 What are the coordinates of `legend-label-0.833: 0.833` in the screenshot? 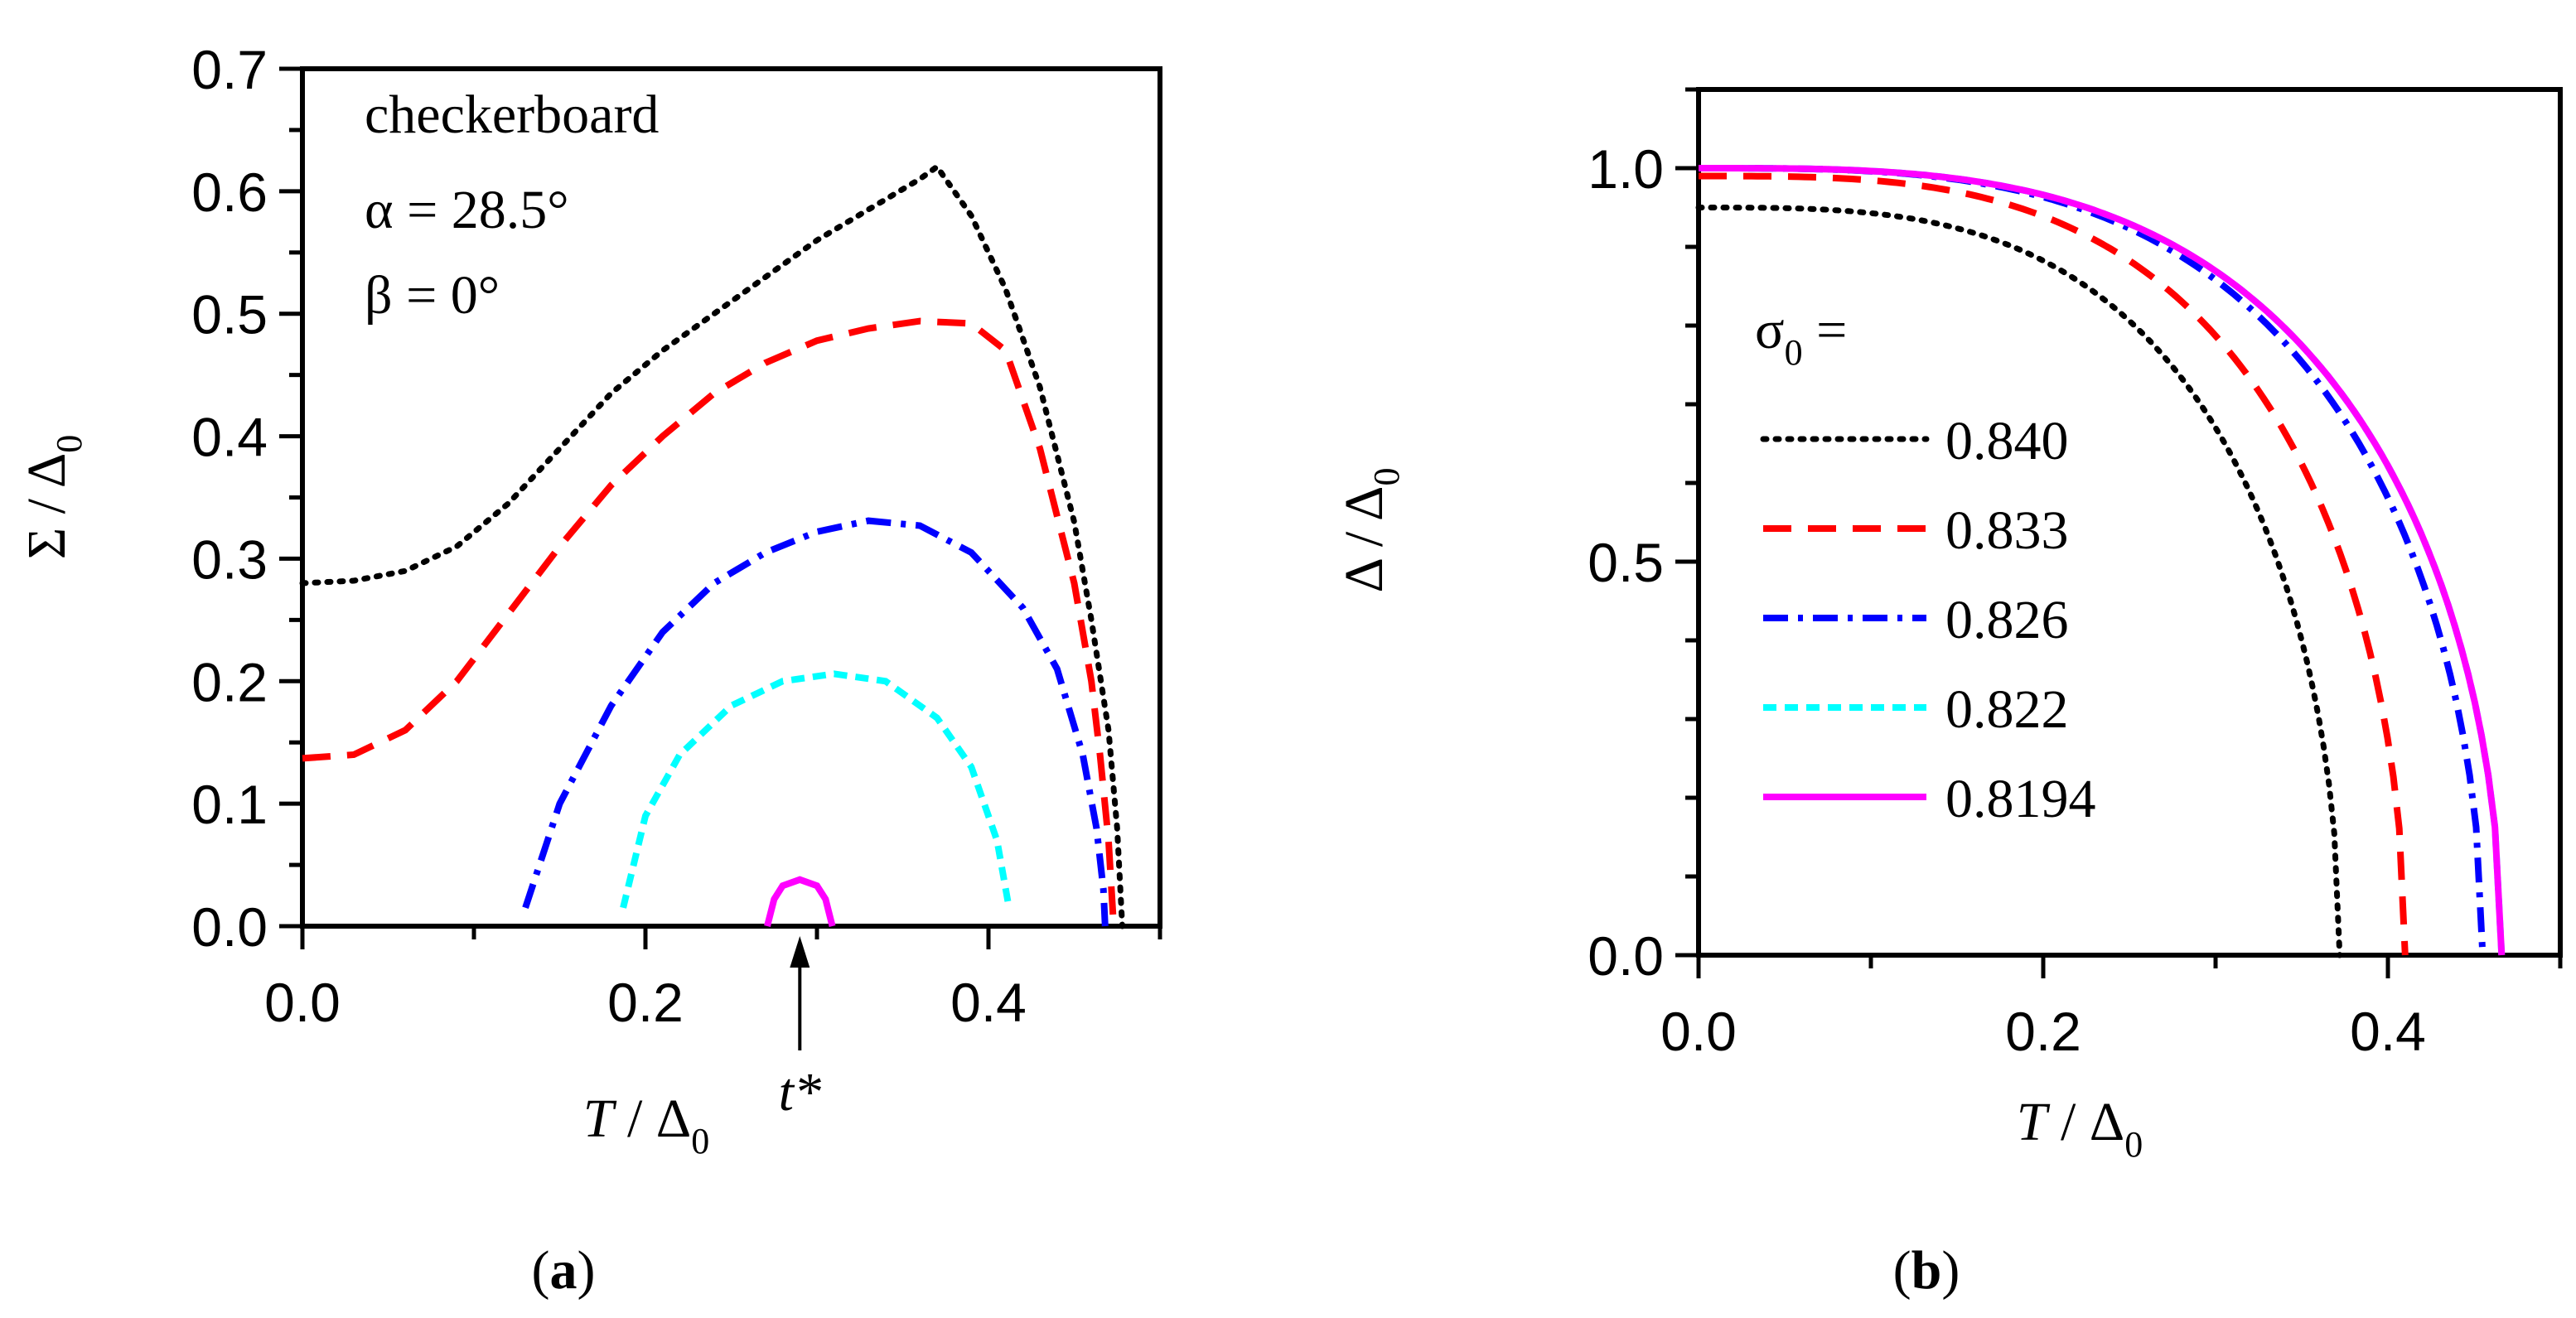 It's located at (2007, 530).